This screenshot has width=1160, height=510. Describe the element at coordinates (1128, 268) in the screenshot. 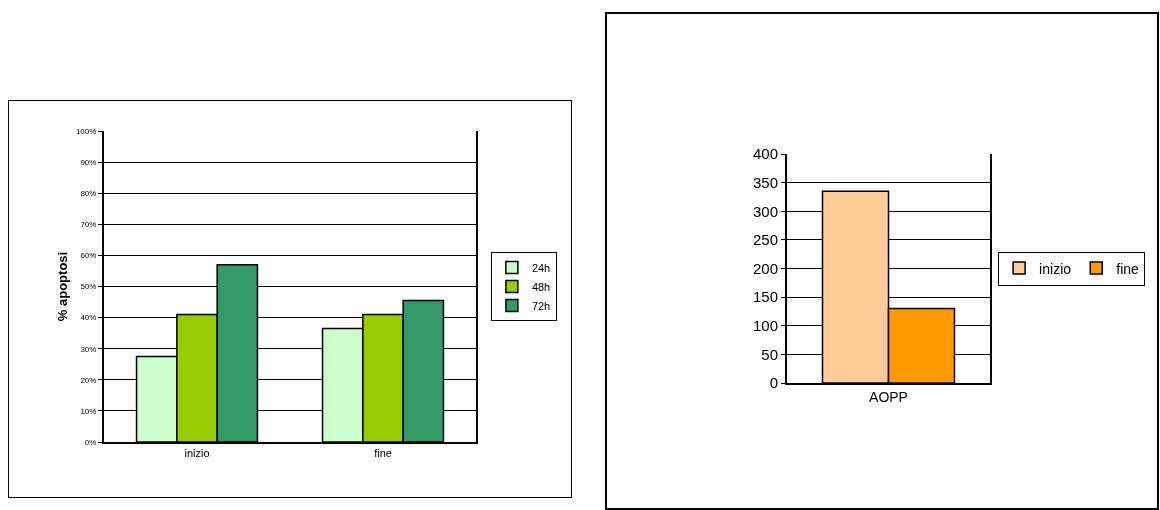

I see `legend-label: fine` at that location.